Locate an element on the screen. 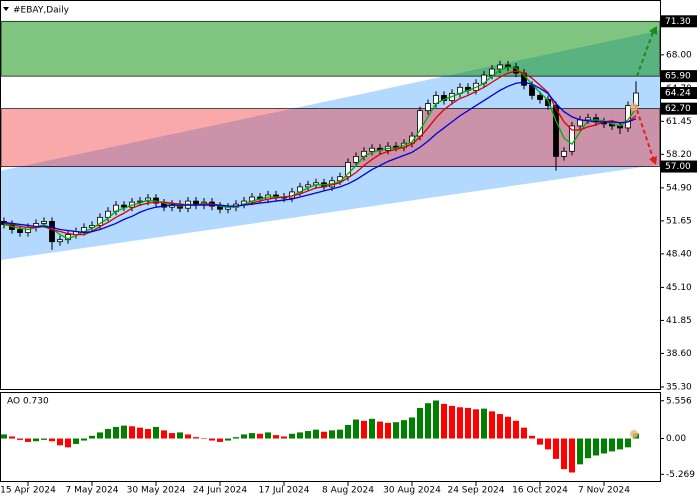 This screenshot has width=700, height=500. down-arrow is located at coordinates (645, 134).